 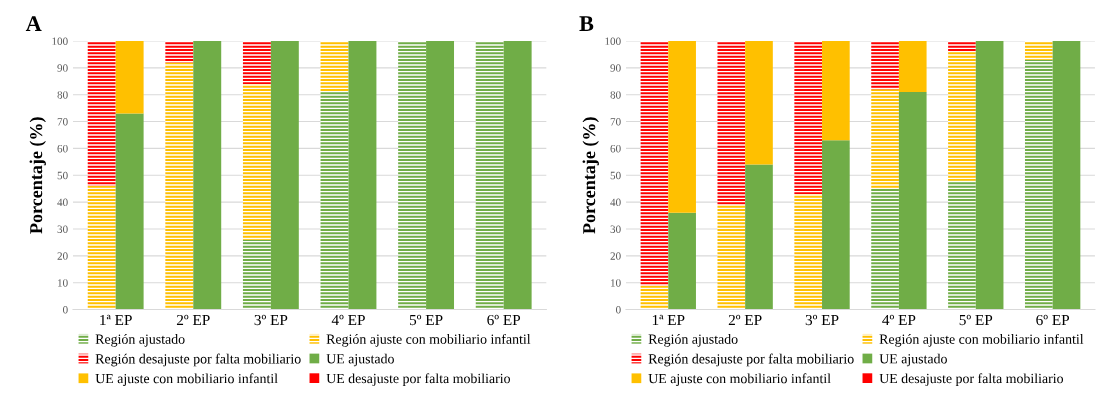 I want to click on chart-title: A, so click(x=33, y=23).